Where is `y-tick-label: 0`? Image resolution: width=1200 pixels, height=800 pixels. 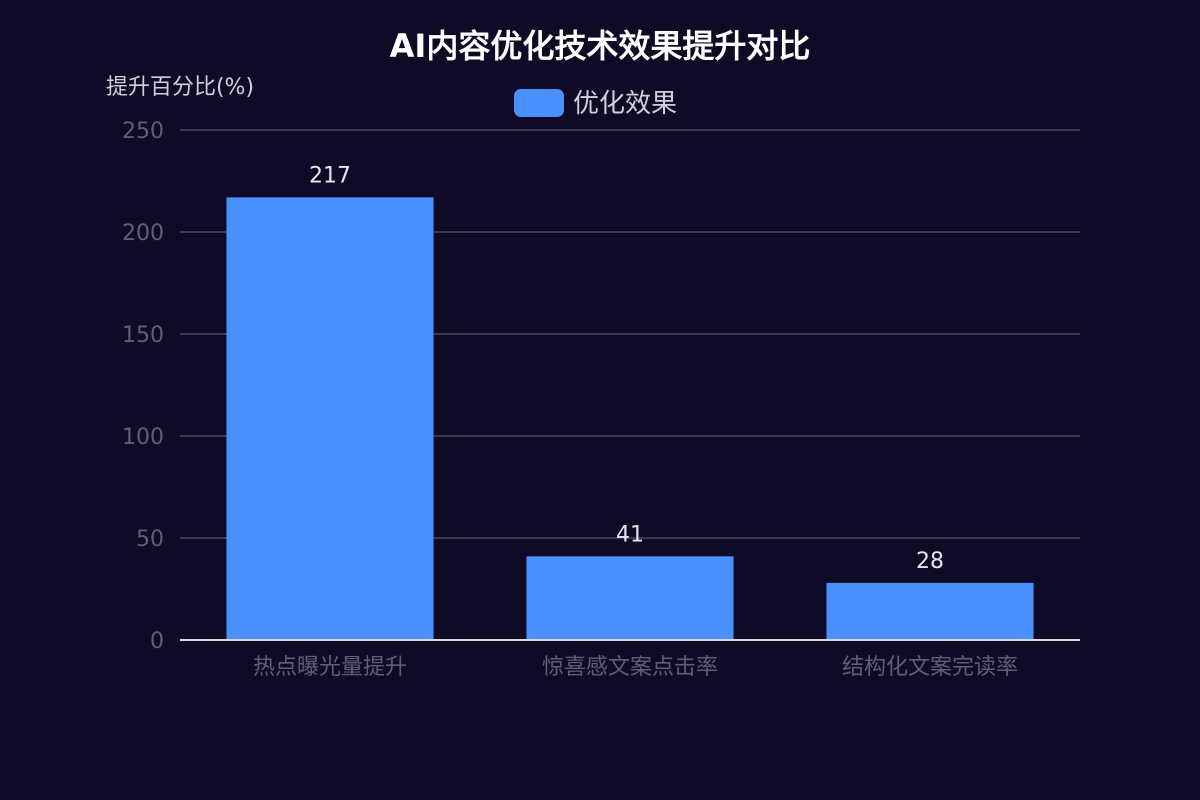 y-tick-label: 0 is located at coordinates (157, 641).